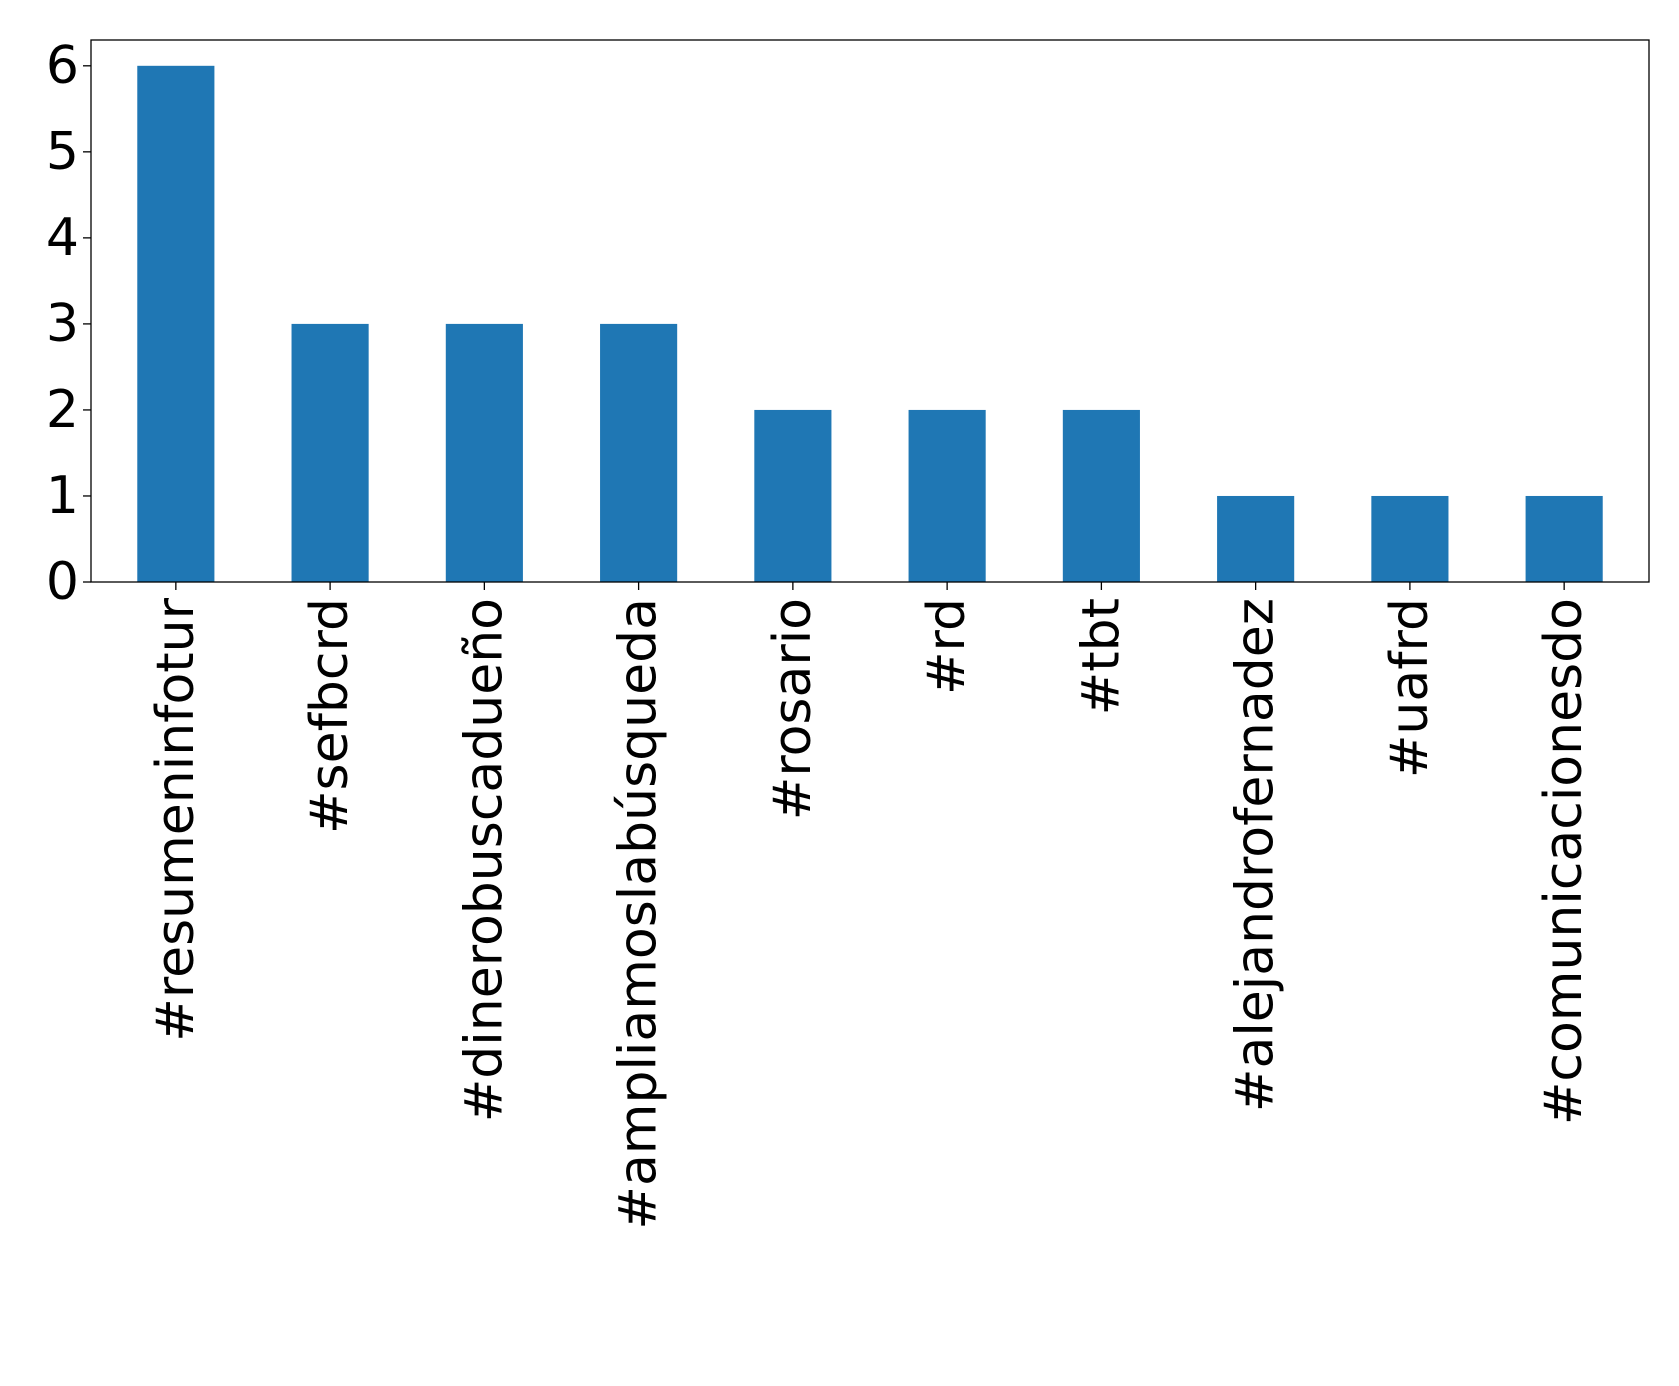 The height and width of the screenshot is (1386, 1679). Describe the element at coordinates (484, 860) in the screenshot. I see `x-tick-label-2: #dinerobuscadueño` at that location.